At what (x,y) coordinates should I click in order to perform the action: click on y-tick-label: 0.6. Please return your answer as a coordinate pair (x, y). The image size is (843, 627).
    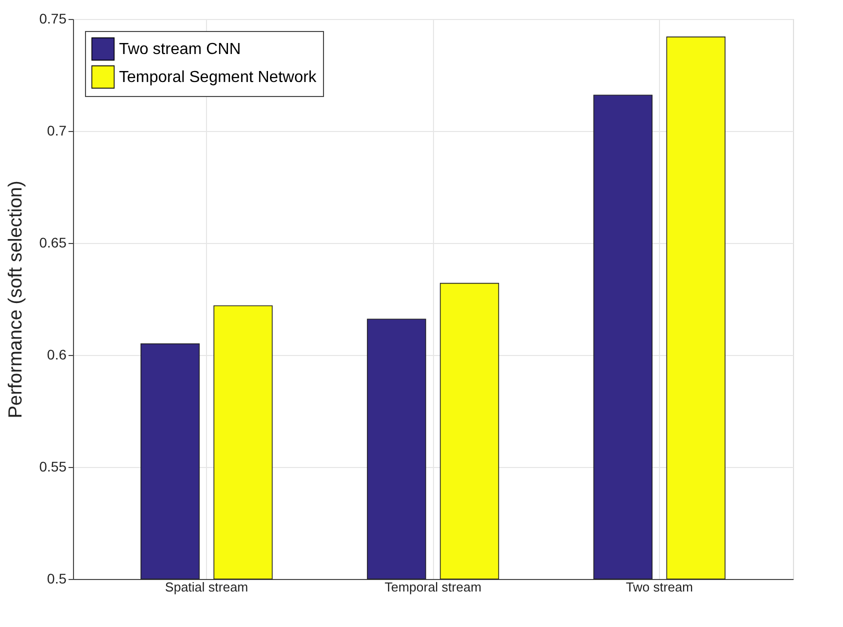
    Looking at the image, I should click on (57, 354).